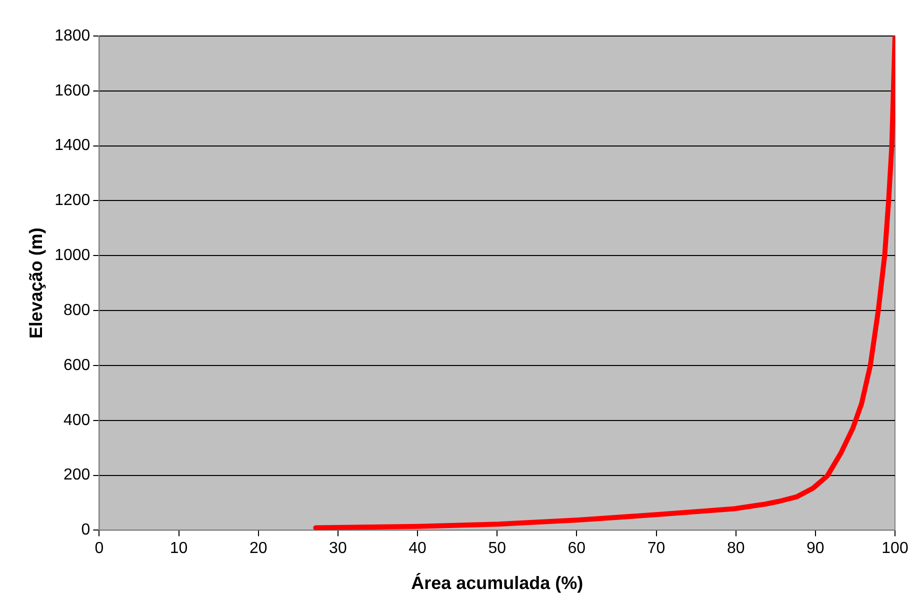 The width and height of the screenshot is (913, 609). Describe the element at coordinates (36, 283) in the screenshot. I see `y-axis-title: Elevação (m)` at that location.